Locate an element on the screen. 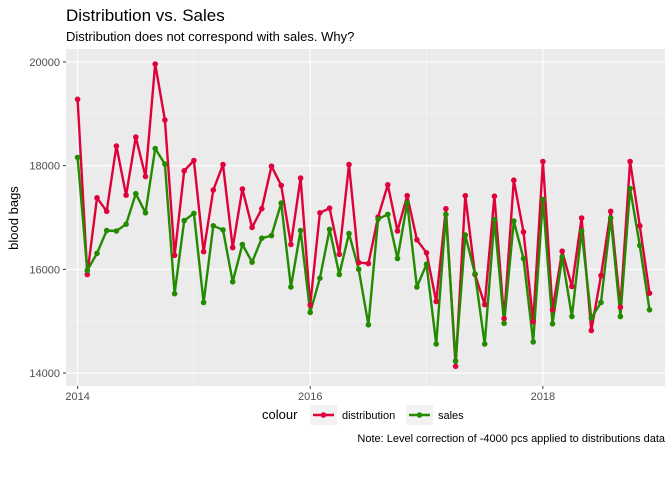 Image resolution: width=672 pixels, height=480 pixels. legend-title: colour is located at coordinates (280, 414).